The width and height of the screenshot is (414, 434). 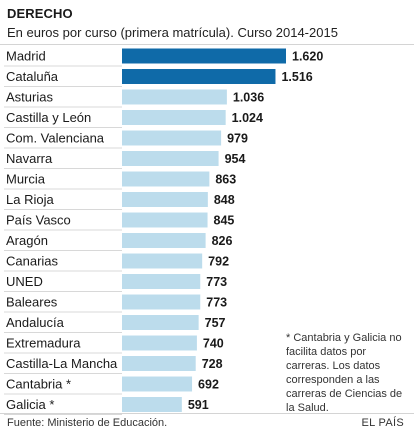 What do you see at coordinates (222, 241) in the screenshot?
I see `value-label: 826` at bounding box center [222, 241].